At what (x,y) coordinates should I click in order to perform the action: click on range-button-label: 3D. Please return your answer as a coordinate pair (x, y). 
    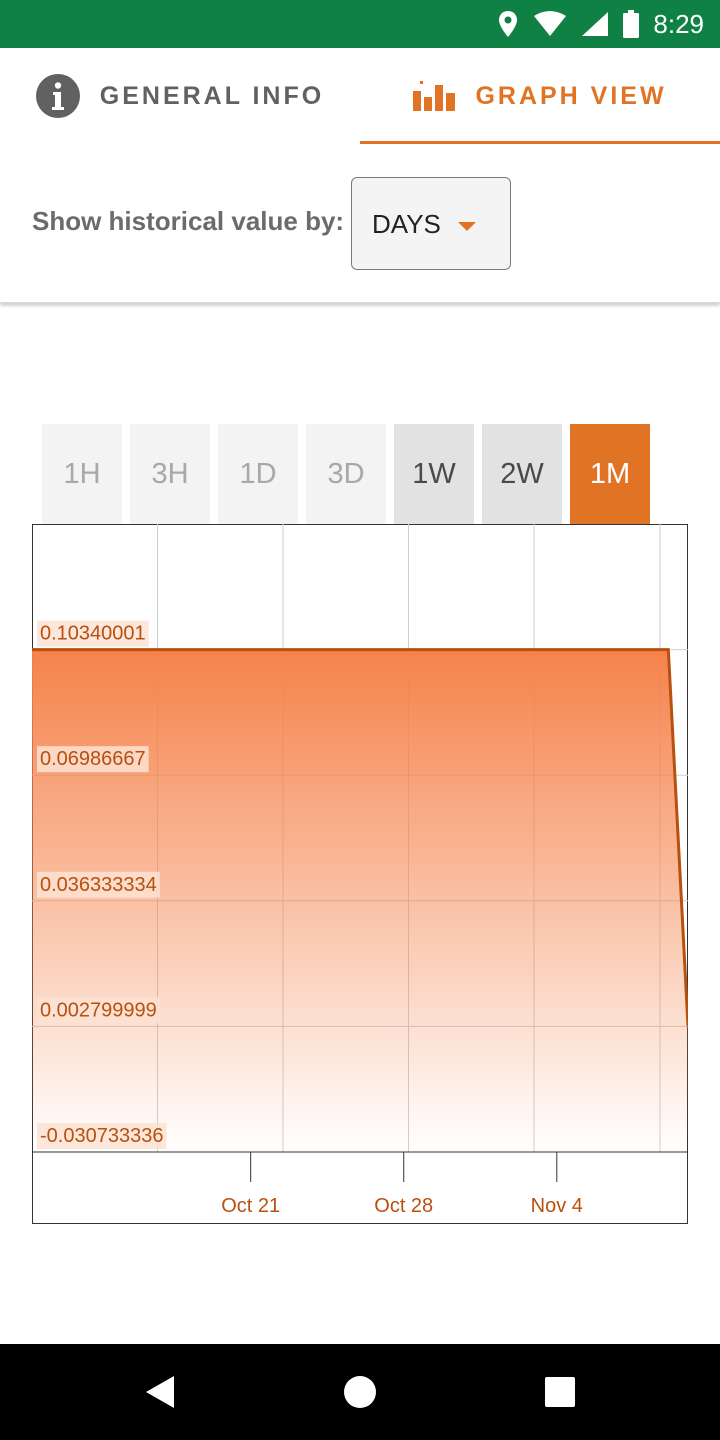
    Looking at the image, I should click on (346, 473).